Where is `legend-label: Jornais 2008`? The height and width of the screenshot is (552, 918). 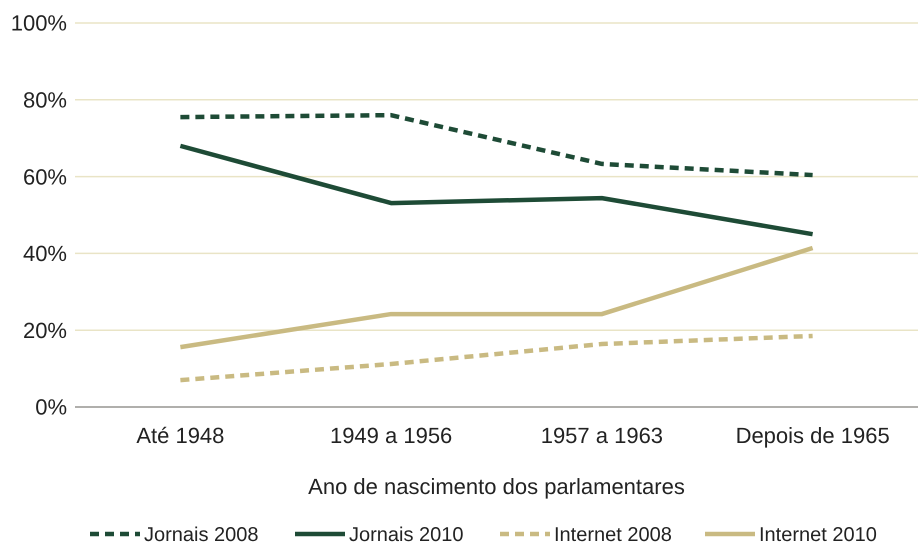
legend-label: Jornais 2008 is located at coordinates (201, 535).